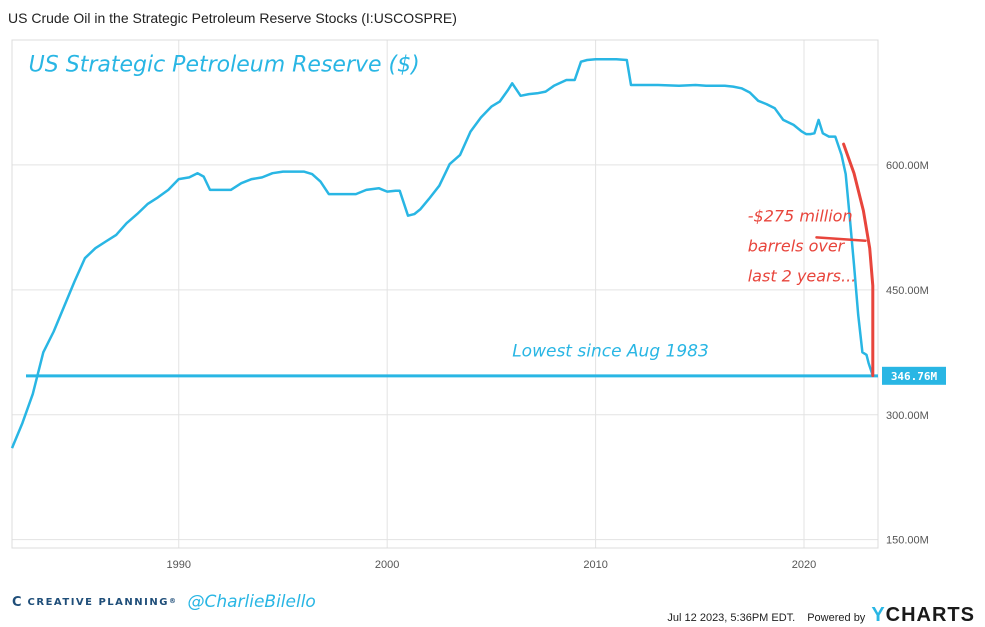  What do you see at coordinates (800, 216) in the screenshot?
I see `annotation-text: -$275 million` at bounding box center [800, 216].